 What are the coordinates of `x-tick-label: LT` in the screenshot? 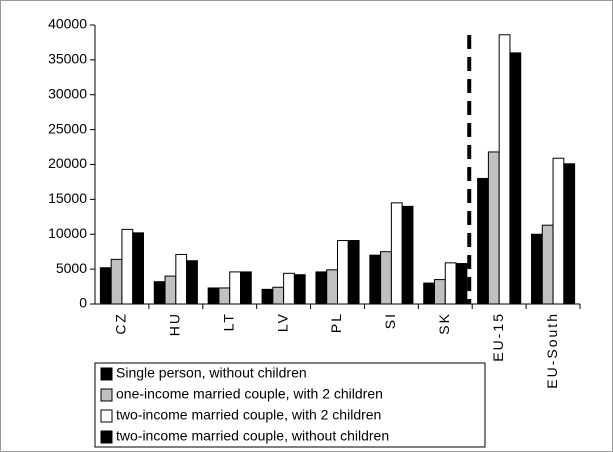 It's located at (228, 321).